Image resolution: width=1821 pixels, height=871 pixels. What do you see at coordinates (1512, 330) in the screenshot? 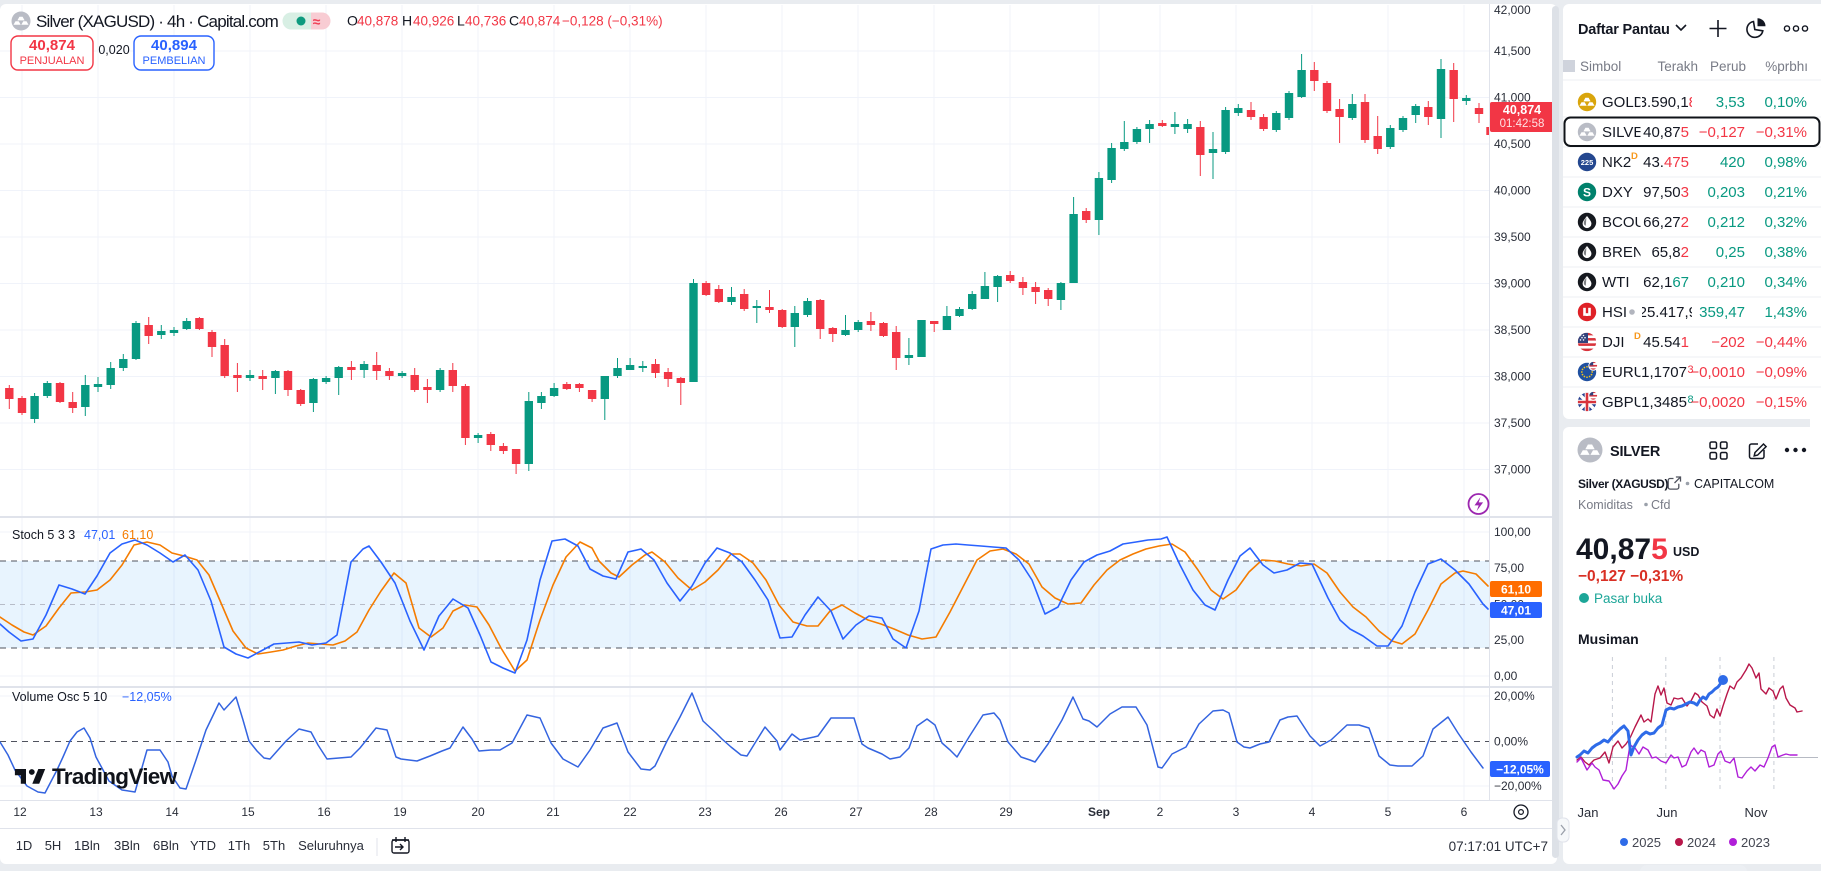
I see `svg-text: 38,500` at bounding box center [1512, 330].